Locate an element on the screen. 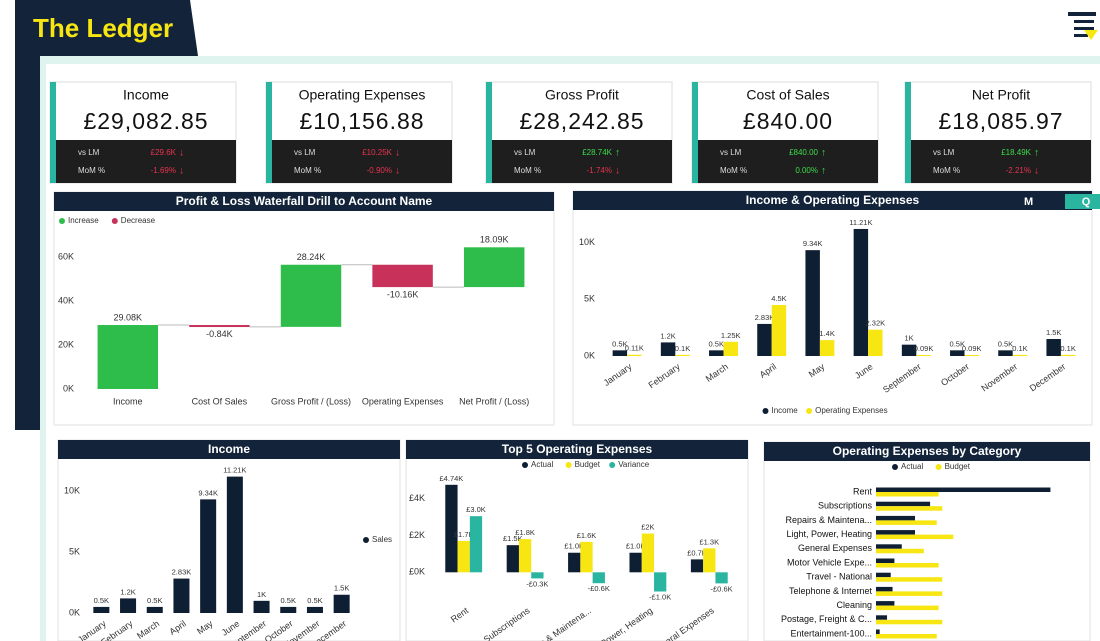  y-tick-label: Subscriptions is located at coordinates (845, 506).